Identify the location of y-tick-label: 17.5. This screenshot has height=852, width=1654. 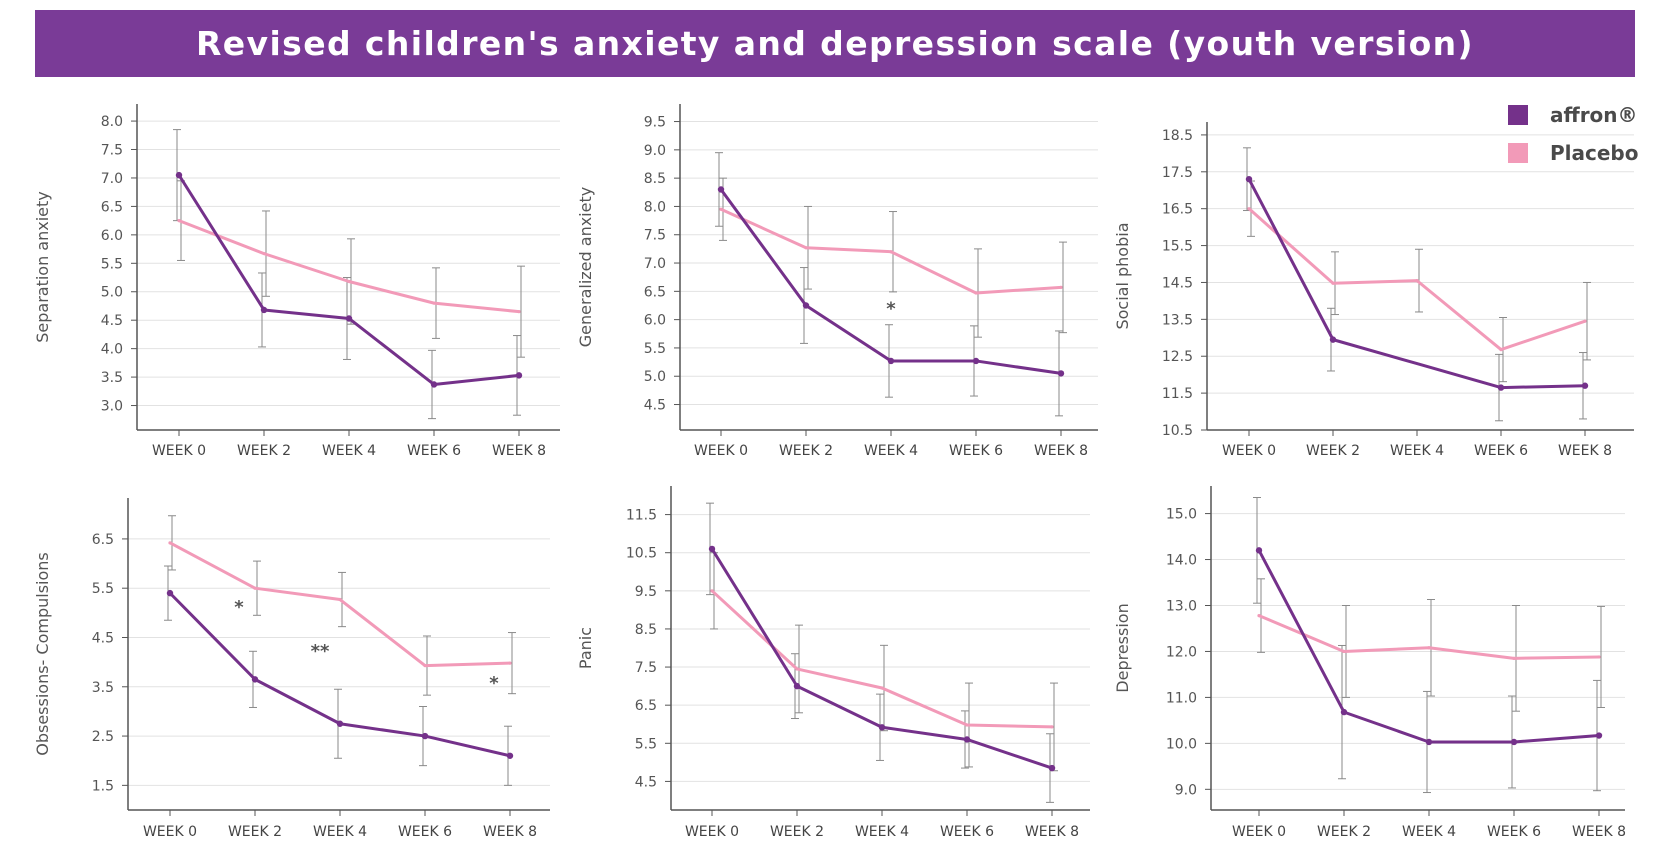
(1177, 173).